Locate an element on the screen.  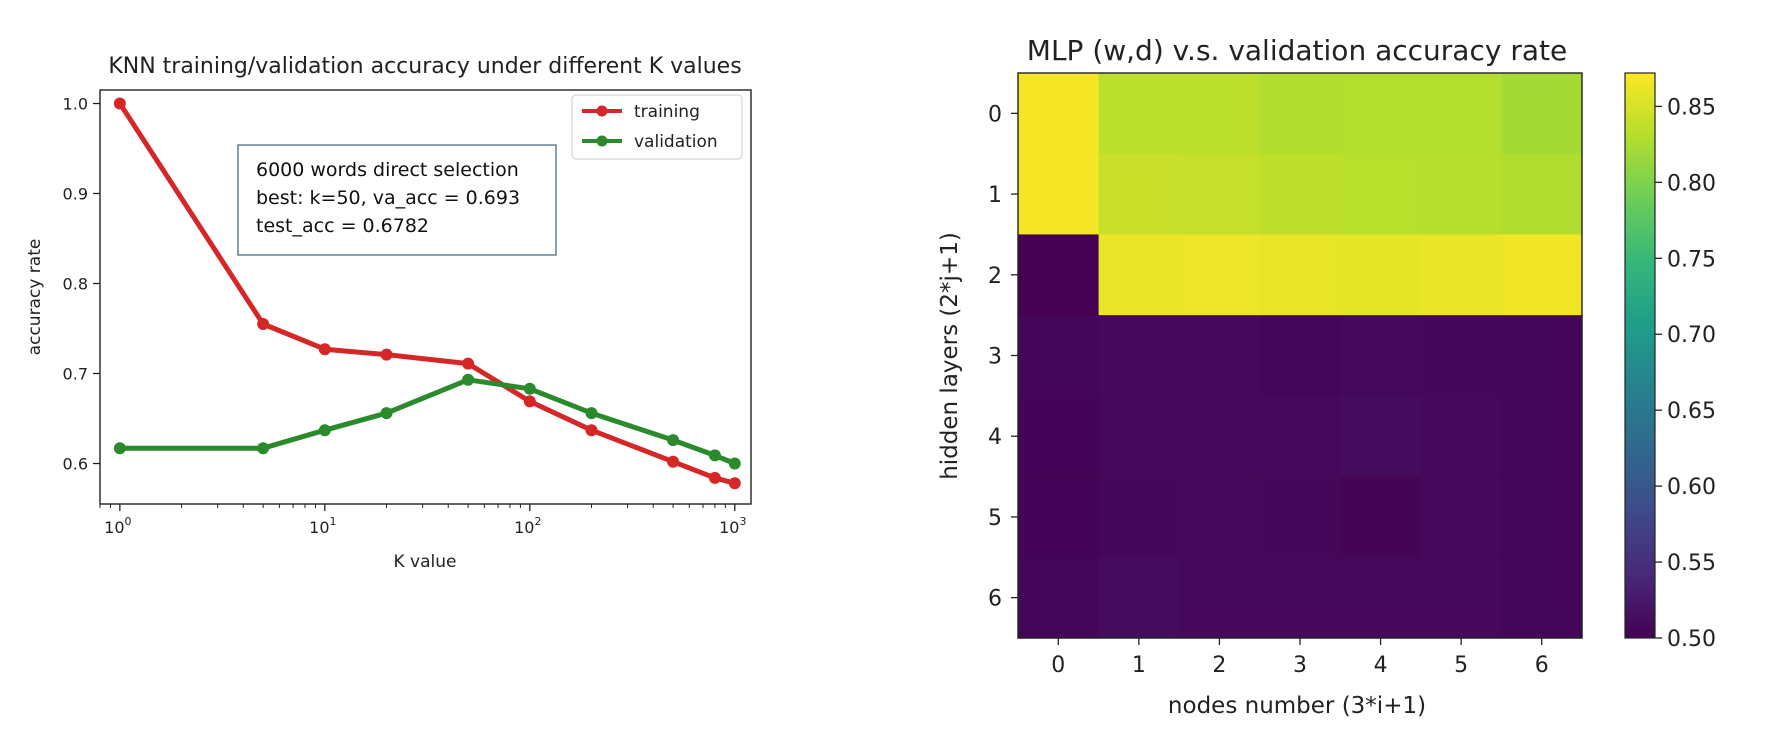
knn-x-axis: 10⁰ 10¹ 10² 10³ is located at coordinates (422, 520).